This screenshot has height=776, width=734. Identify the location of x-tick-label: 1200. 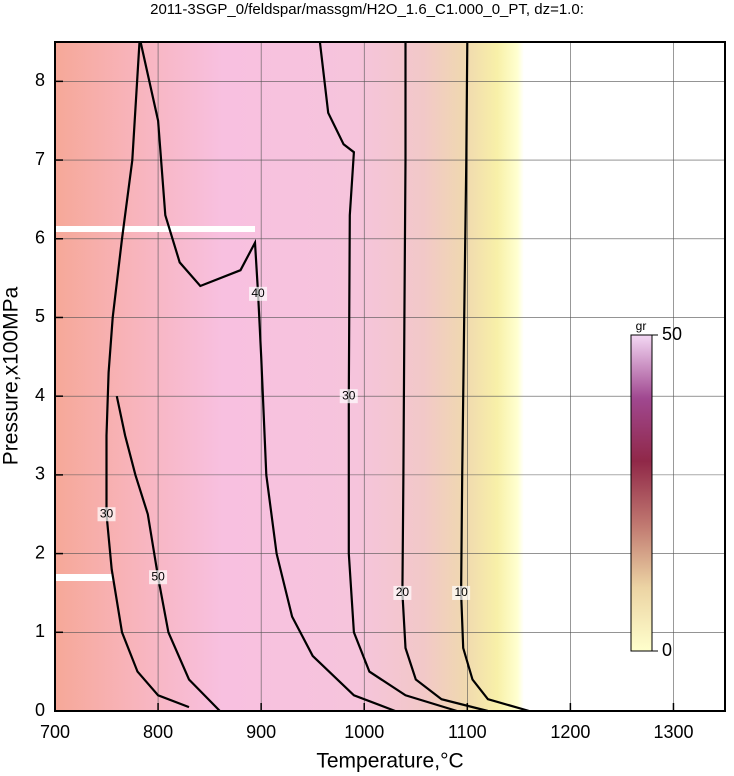
(570, 732).